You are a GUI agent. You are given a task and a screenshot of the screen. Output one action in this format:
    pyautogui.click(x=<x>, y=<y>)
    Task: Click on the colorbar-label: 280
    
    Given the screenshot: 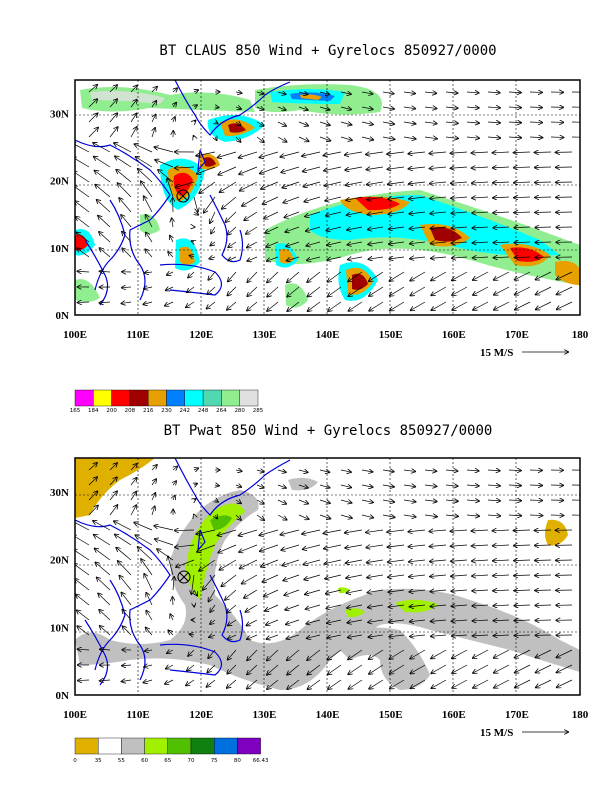 What is the action you would take?
    pyautogui.click(x=239, y=411)
    